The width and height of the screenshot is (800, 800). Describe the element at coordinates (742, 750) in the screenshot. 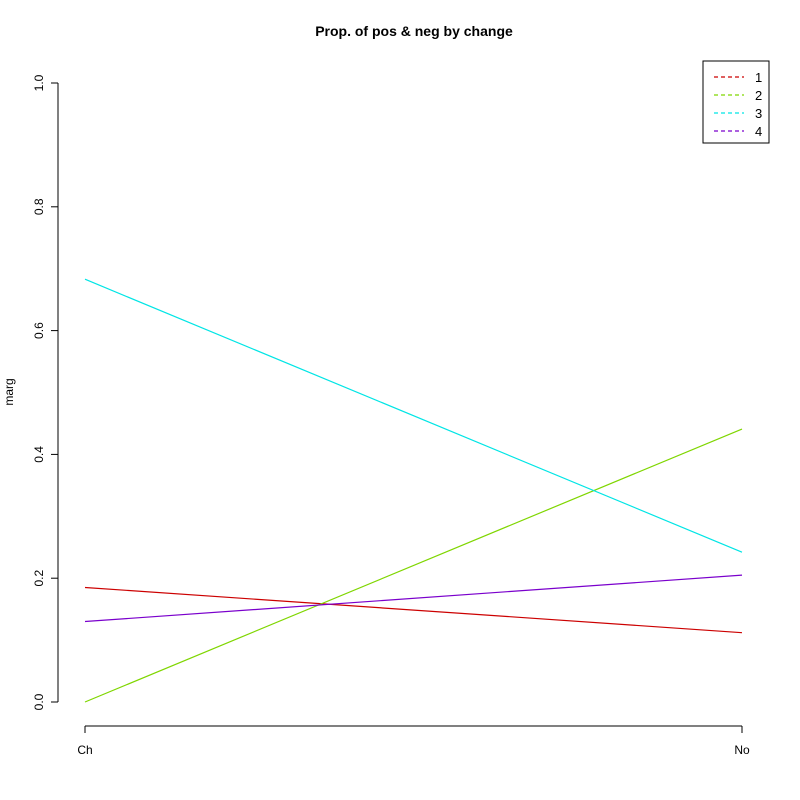

I see `x-tick-label: No` at that location.